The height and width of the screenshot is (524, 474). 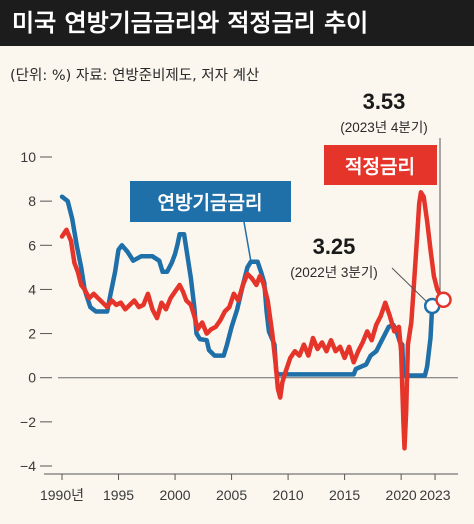 I want to click on legend-neutral-box, so click(x=380, y=165).